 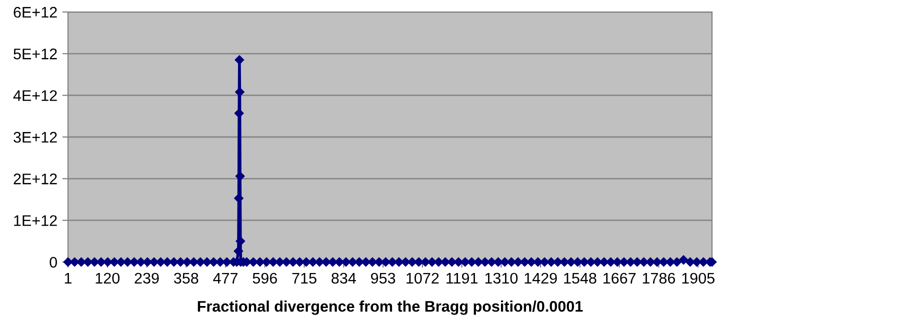 What do you see at coordinates (580, 278) in the screenshot?
I see `x-tick-label: 1548` at bounding box center [580, 278].